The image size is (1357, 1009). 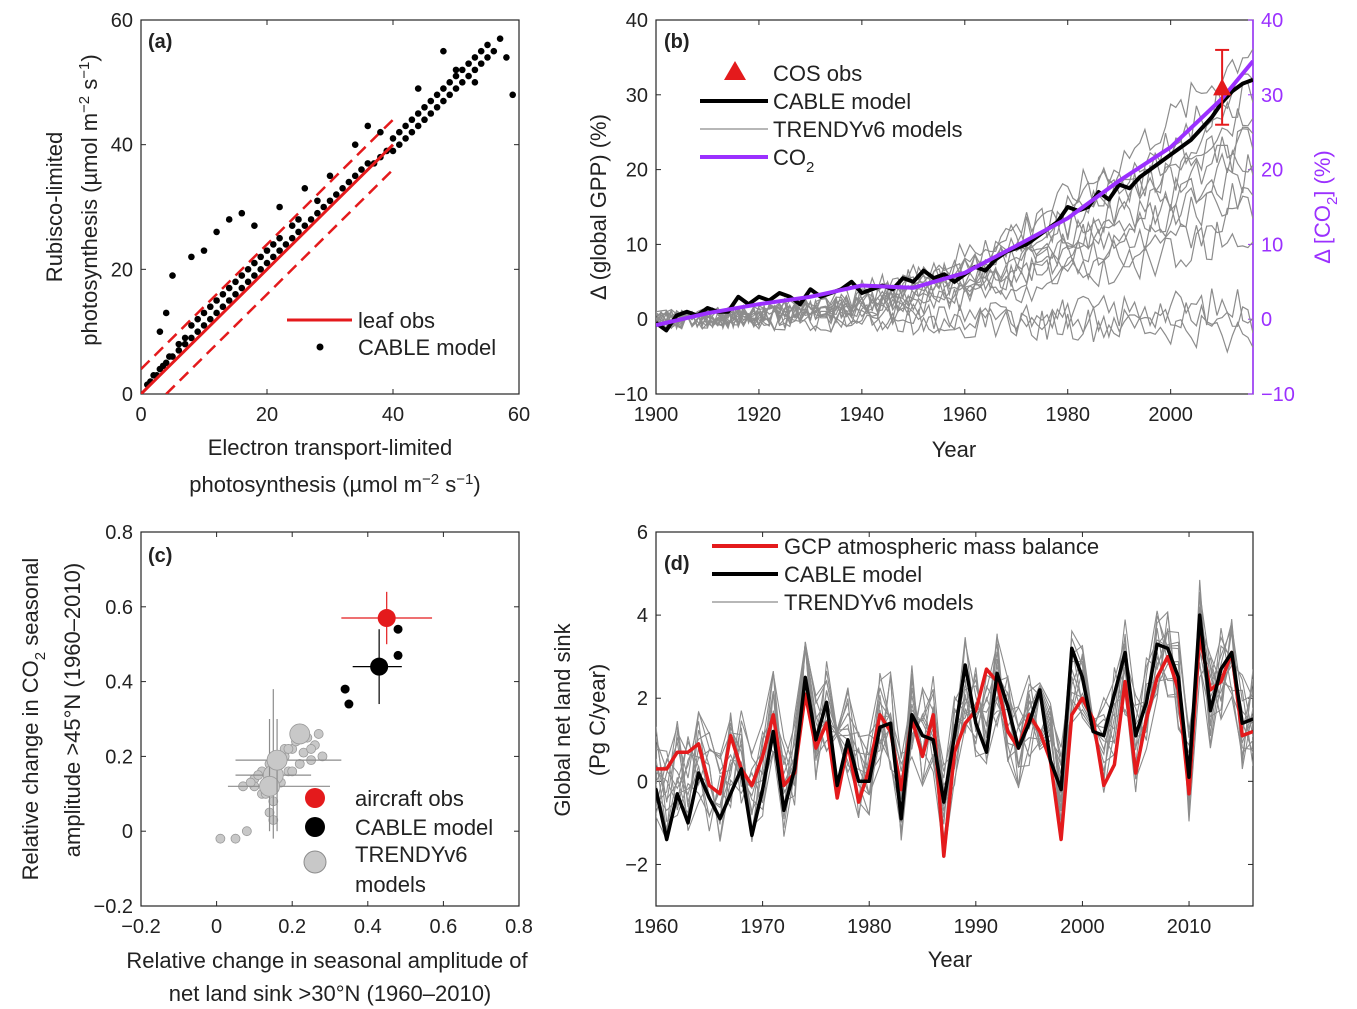 I want to click on legend-aircraft-obs-swatch, so click(x=315, y=798).